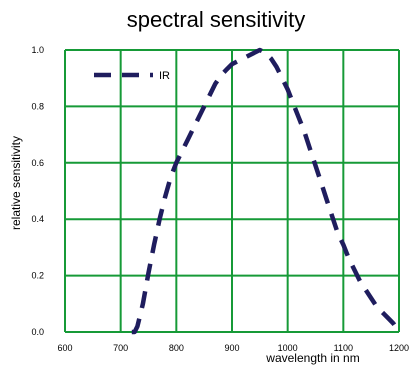 The image size is (411, 372). What do you see at coordinates (37, 106) in the screenshot?
I see `y-tick-label: 0.8` at bounding box center [37, 106].